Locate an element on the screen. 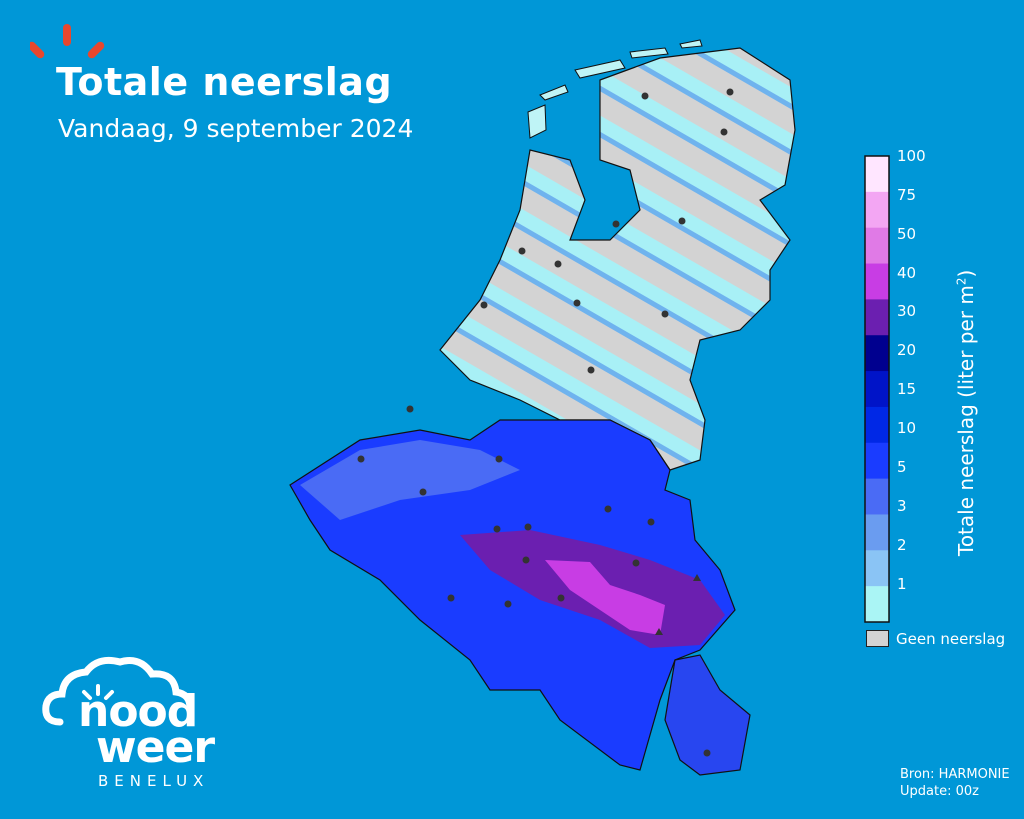 The image size is (1024, 819). legend-tick-10: 10 is located at coordinates (907, 428).